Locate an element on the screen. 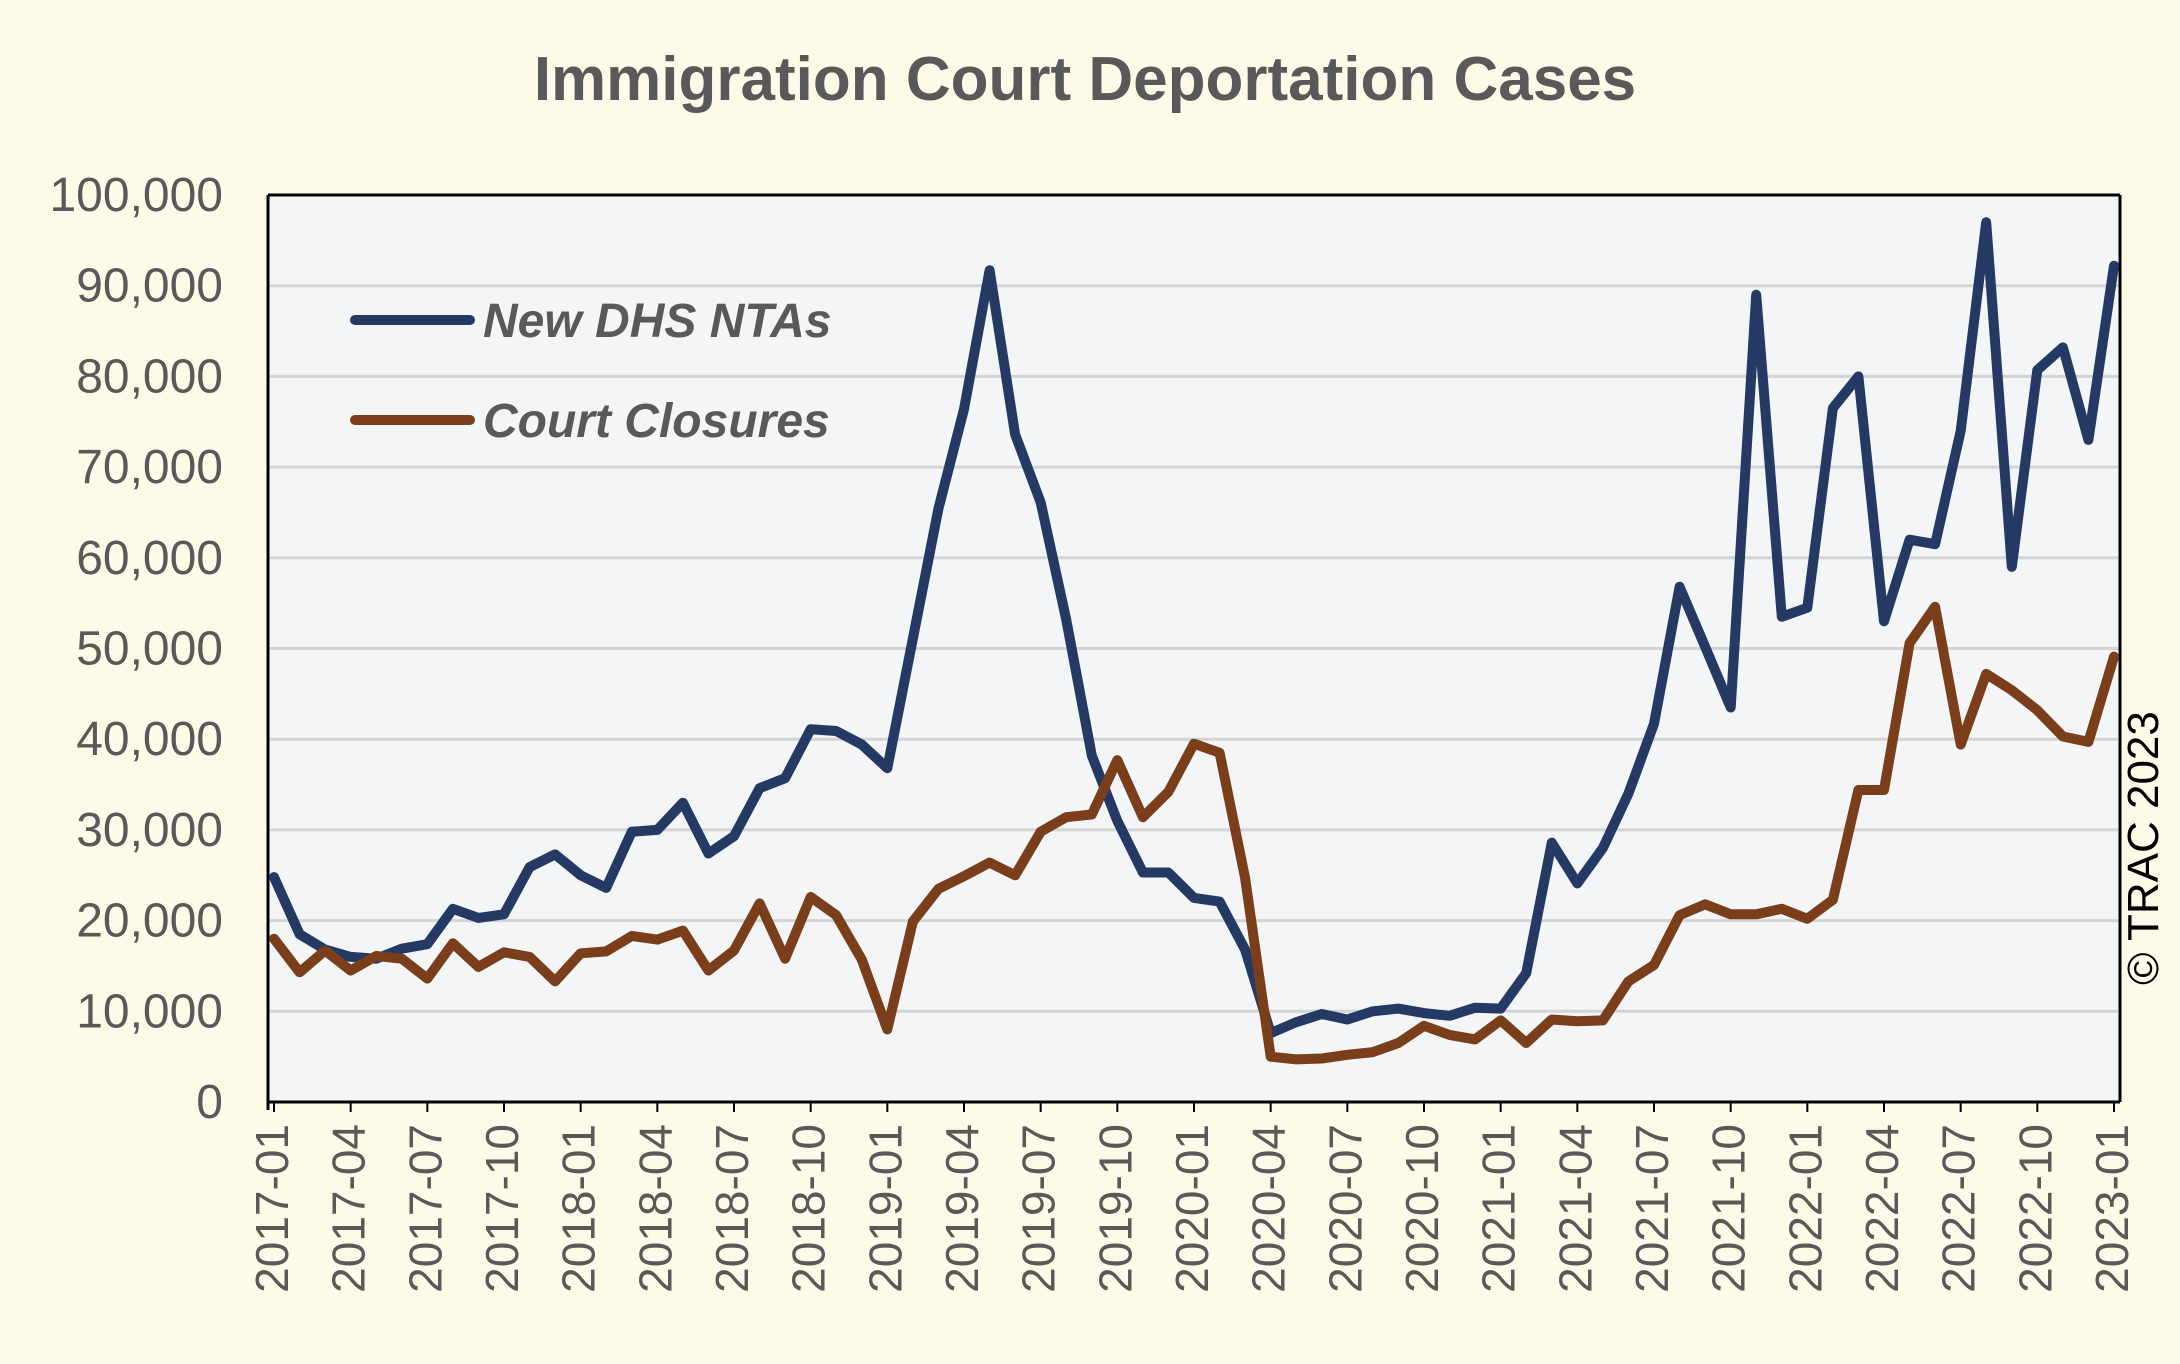 This screenshot has width=2180, height=1364. x-tick-label: 2022-04 is located at coordinates (1882, 1208).